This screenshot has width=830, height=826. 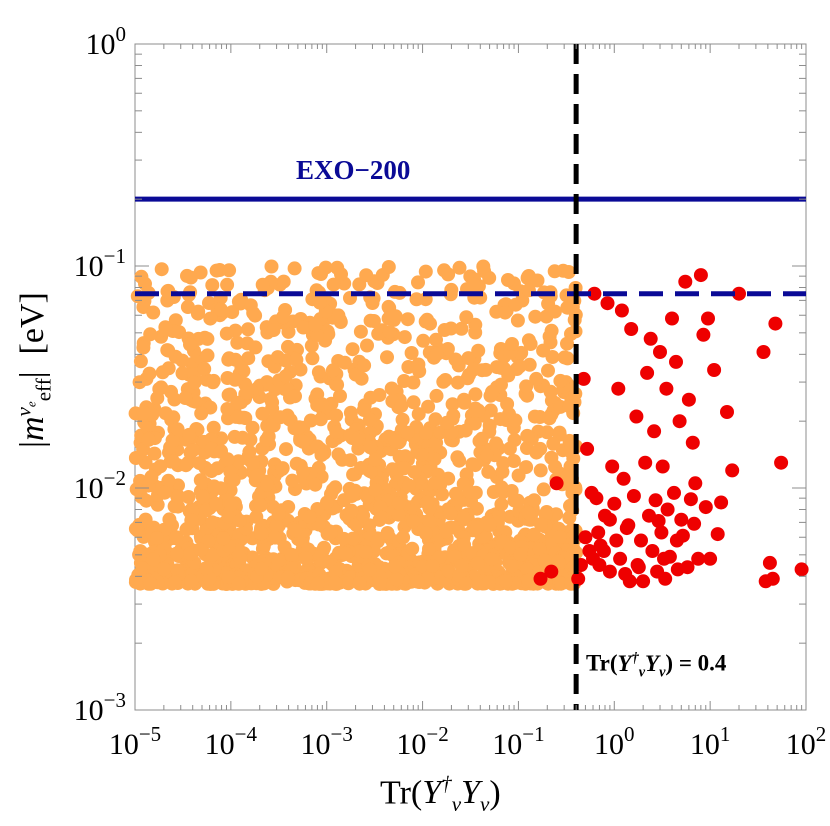 What do you see at coordinates (614, 741) in the screenshot?
I see `x-tick-label: 10⁰` at bounding box center [614, 741].